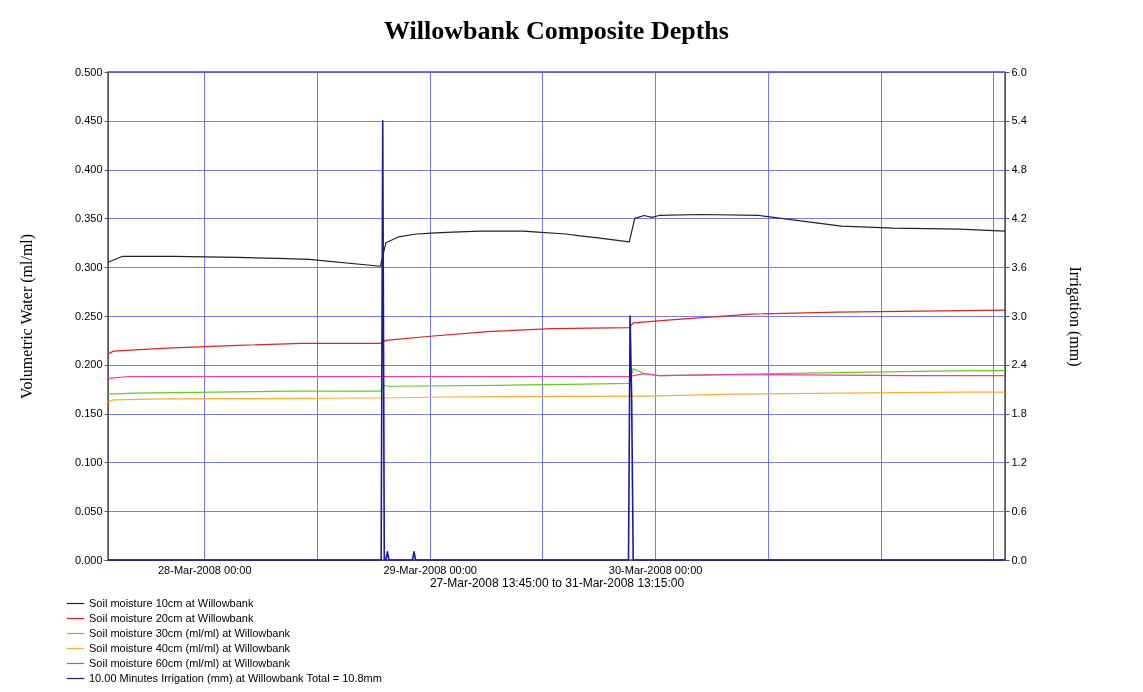 This screenshot has height=692, width=1143. I want to click on y2-tick-label: 2.4, so click(1019, 364).